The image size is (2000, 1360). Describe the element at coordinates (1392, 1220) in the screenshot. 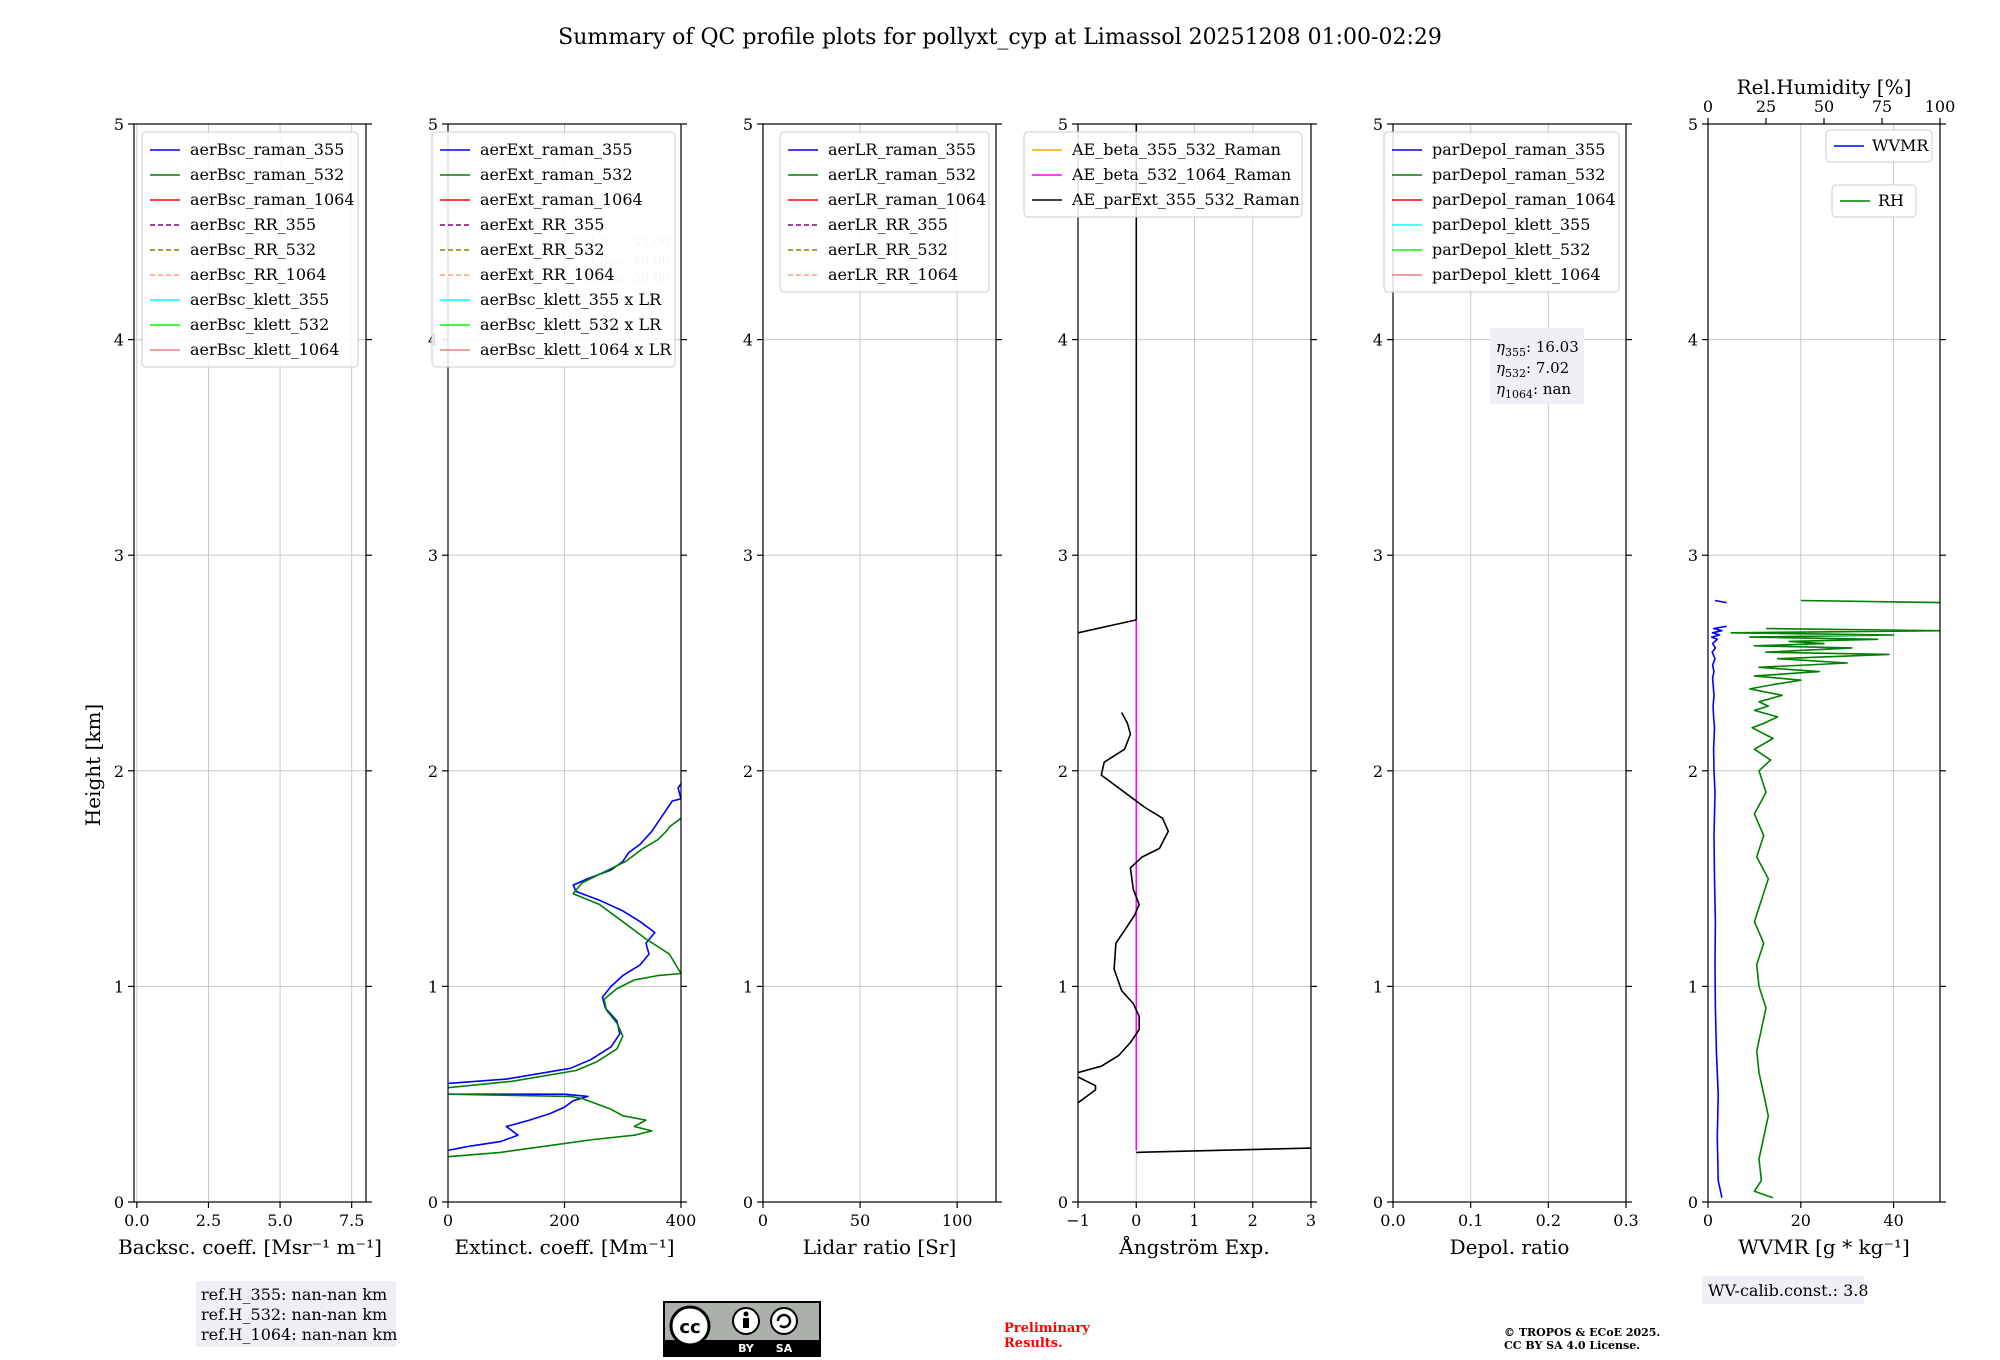

I see `x-tick-label: 0.0` at that location.